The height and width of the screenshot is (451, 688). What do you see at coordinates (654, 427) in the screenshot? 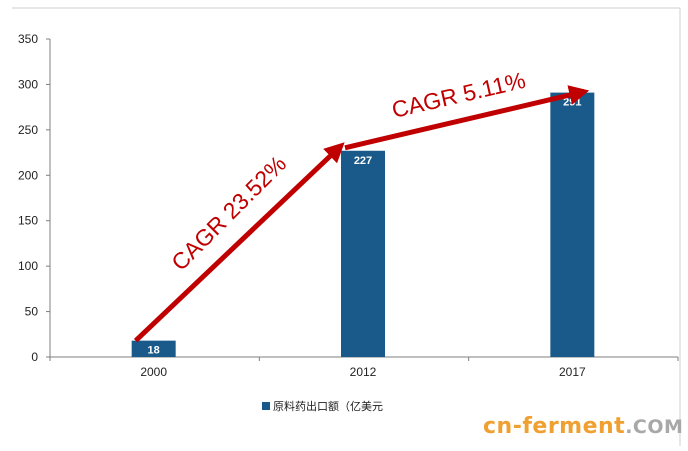
I see `watermark-tld: .COM` at bounding box center [654, 427].